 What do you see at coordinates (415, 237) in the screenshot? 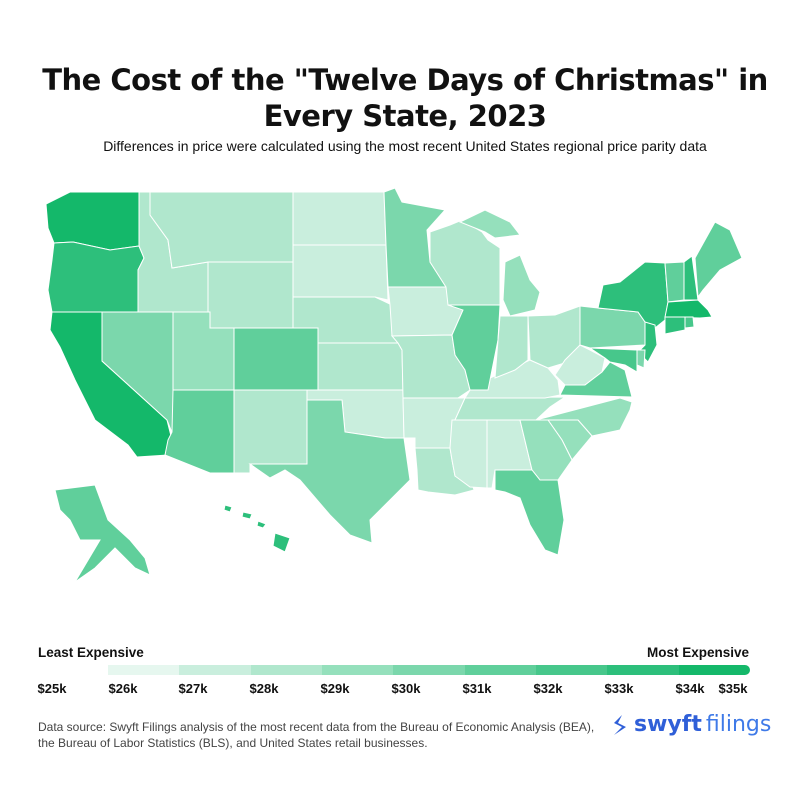
I see `state-mn` at bounding box center [415, 237].